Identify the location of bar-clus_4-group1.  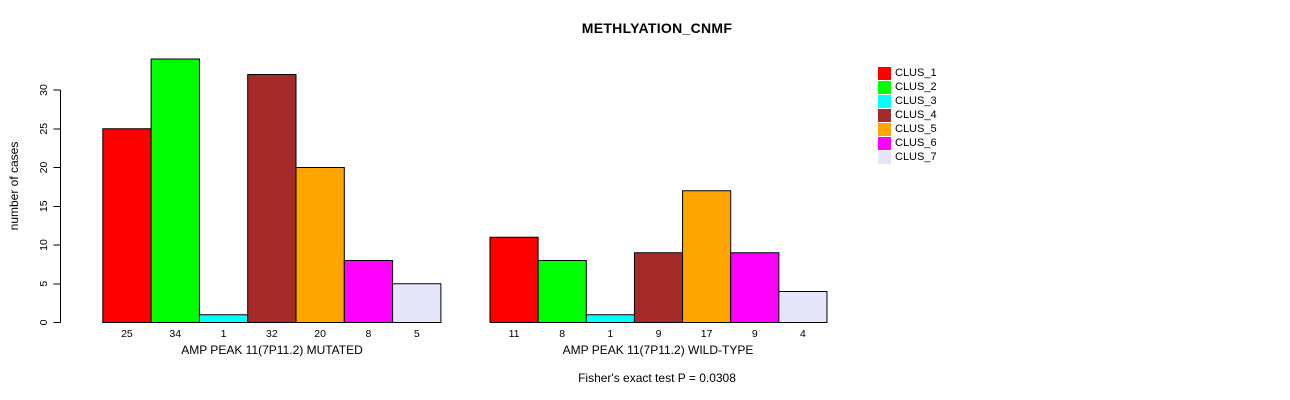
(272, 198).